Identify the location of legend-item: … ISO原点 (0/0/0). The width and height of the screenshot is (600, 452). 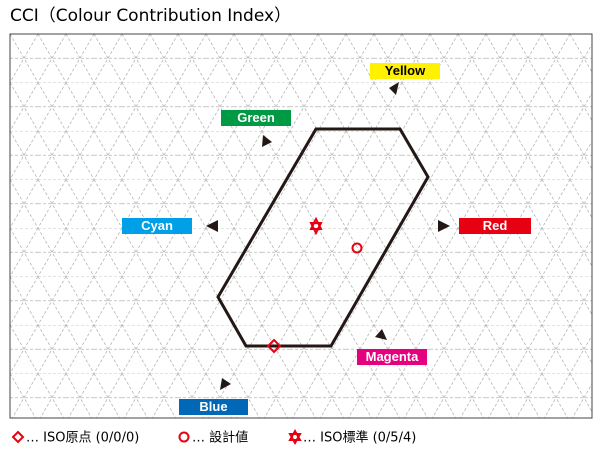
(82, 438).